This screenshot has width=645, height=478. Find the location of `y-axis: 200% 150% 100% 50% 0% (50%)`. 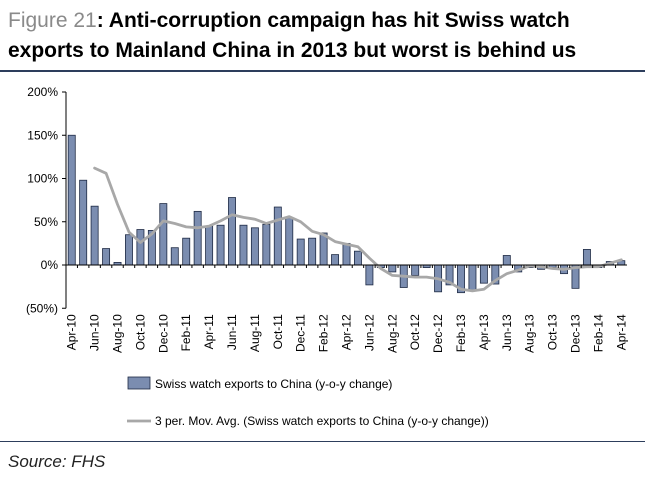

y-axis: 200% 150% 100% 50% 0% (50%) is located at coordinates (46, 200).